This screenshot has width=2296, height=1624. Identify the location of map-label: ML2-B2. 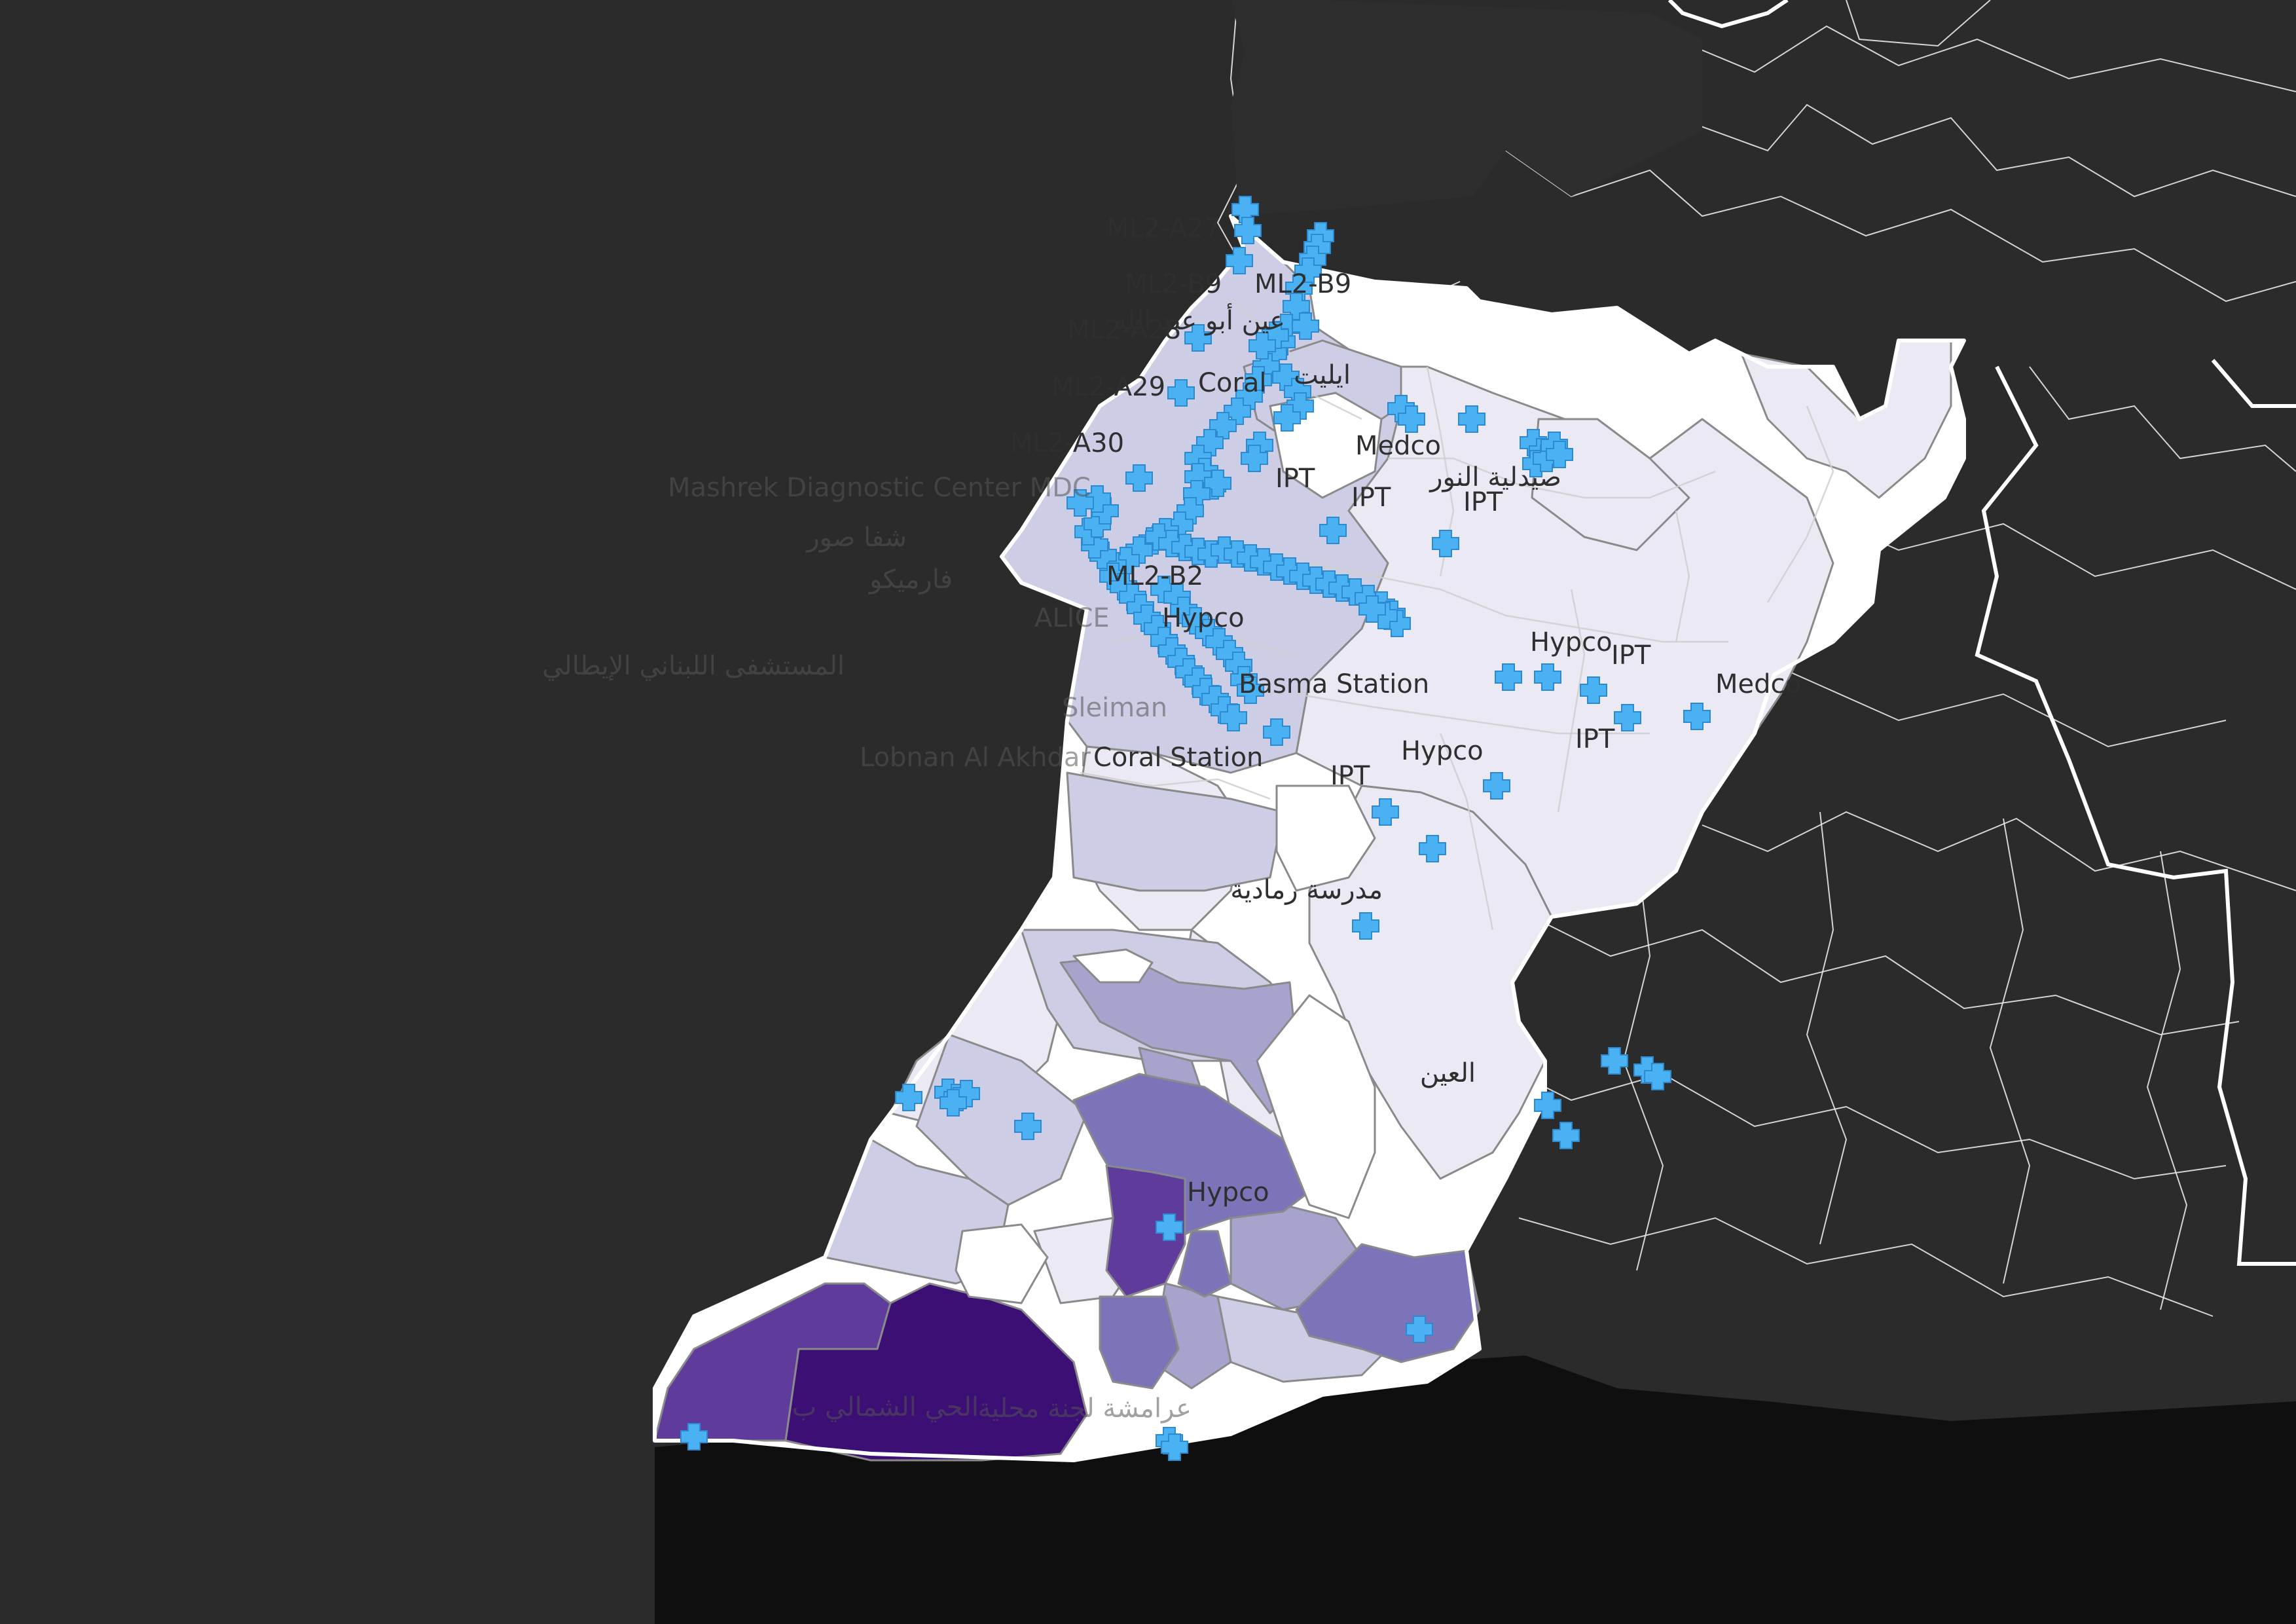
(1154, 576).